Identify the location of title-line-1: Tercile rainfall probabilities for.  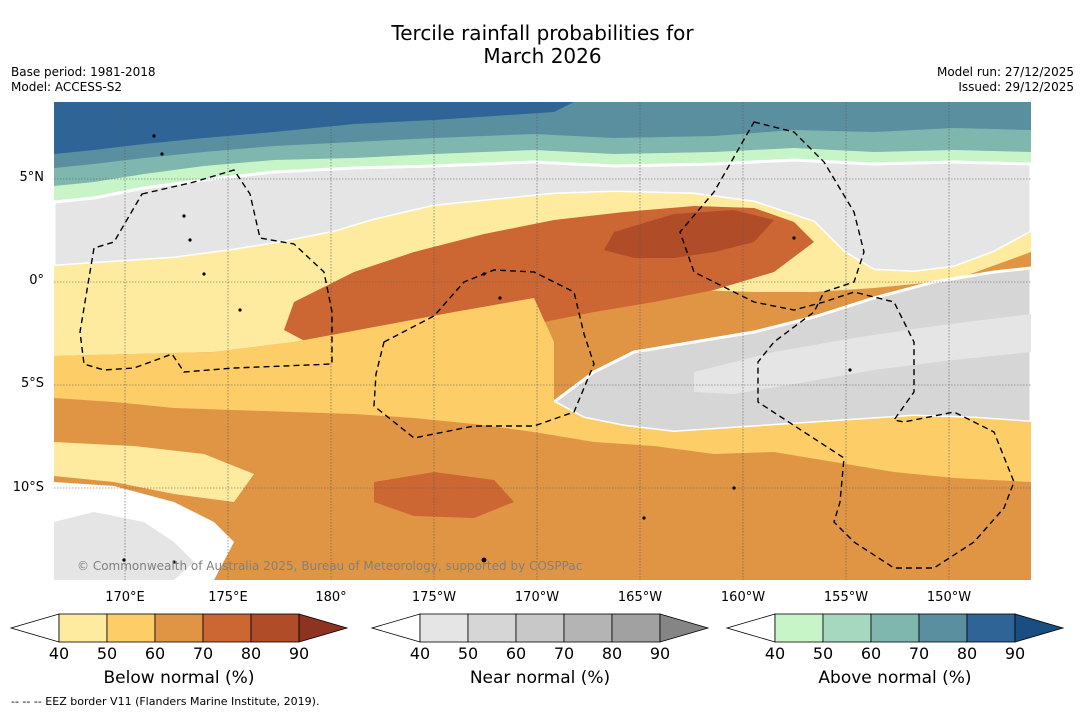
(542, 33).